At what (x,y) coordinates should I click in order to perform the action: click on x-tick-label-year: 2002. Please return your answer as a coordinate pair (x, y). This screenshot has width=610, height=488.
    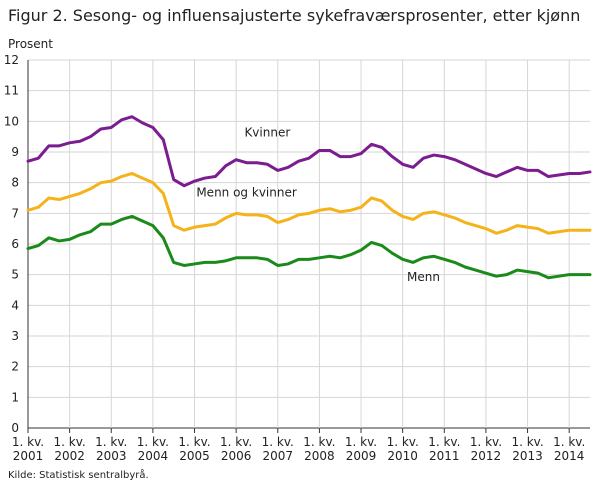
    Looking at the image, I should click on (69, 456).